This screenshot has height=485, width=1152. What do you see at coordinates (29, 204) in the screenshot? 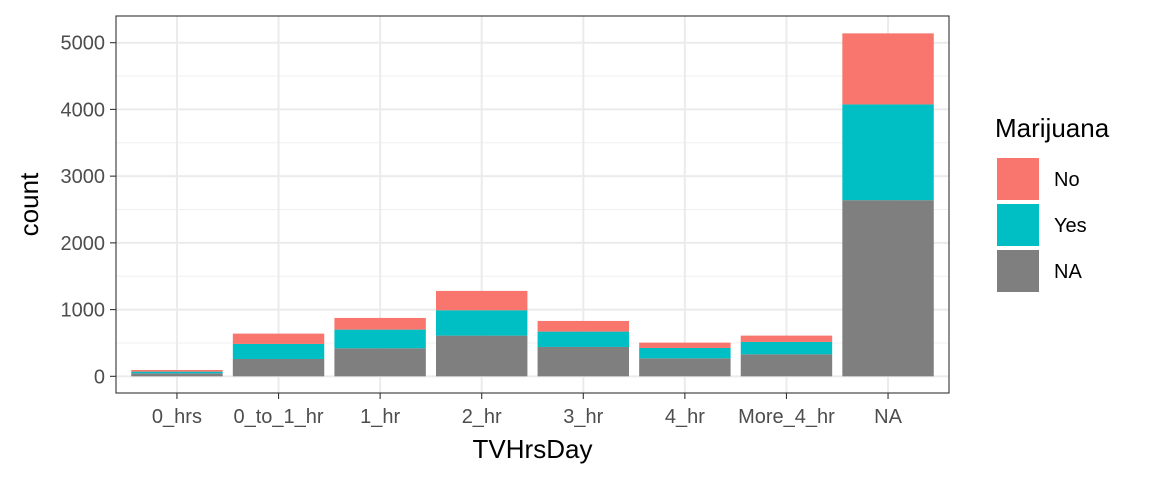
I see `y-axis-title: count` at bounding box center [29, 204].